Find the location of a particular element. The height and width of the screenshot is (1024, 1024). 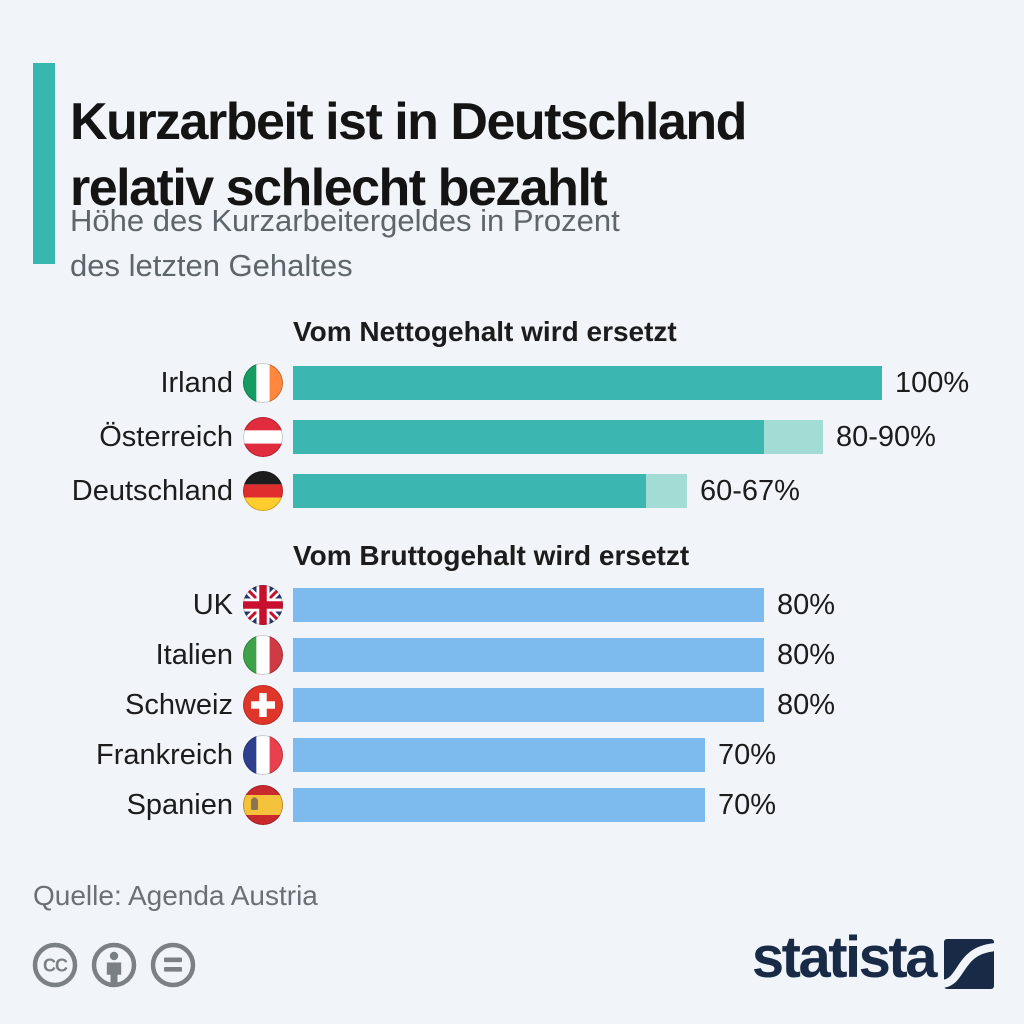

country-label: Deutschland is located at coordinates (152, 490).